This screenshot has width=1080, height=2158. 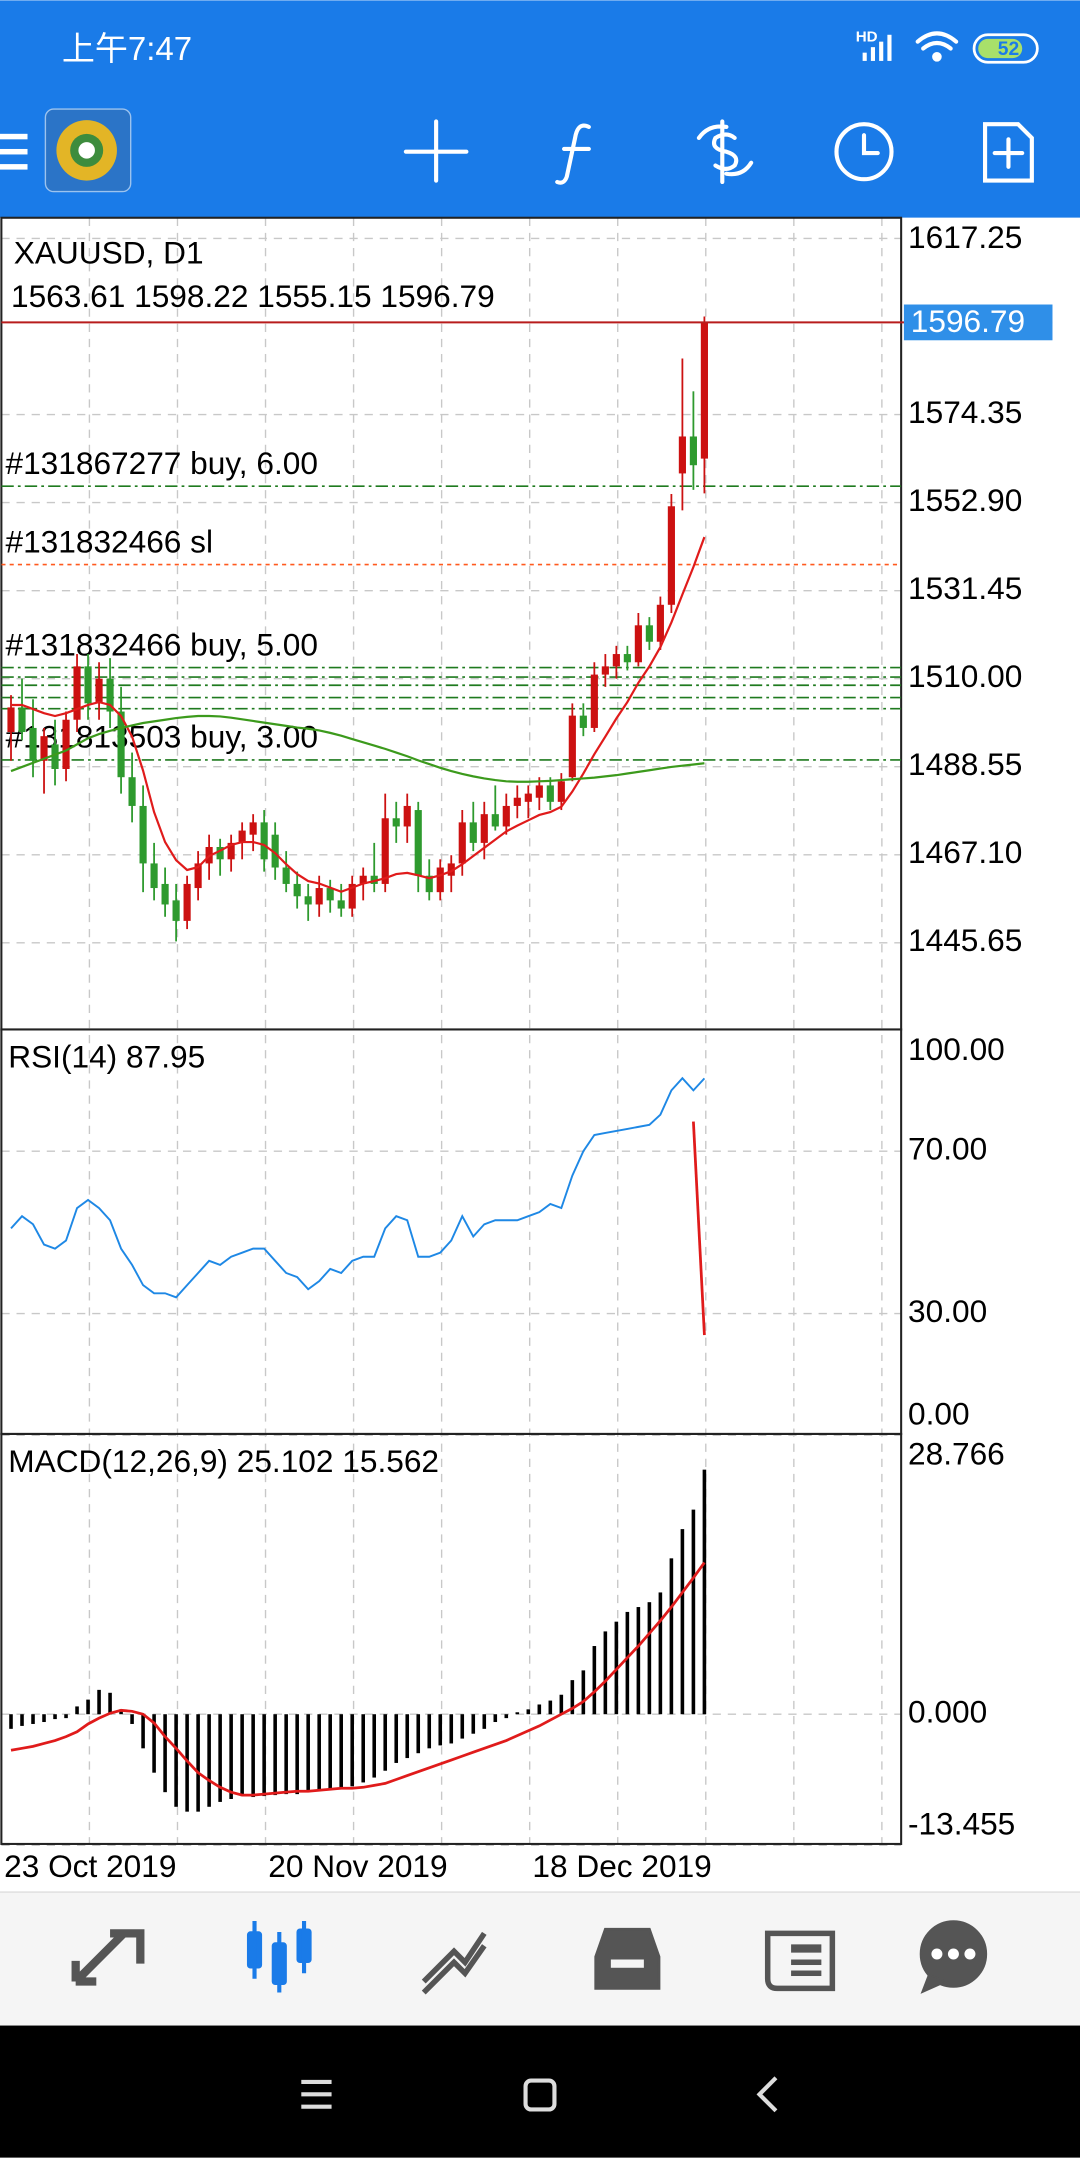 What do you see at coordinates (965, 412) in the screenshot?
I see `y-tick-label: 1574.35` at bounding box center [965, 412].